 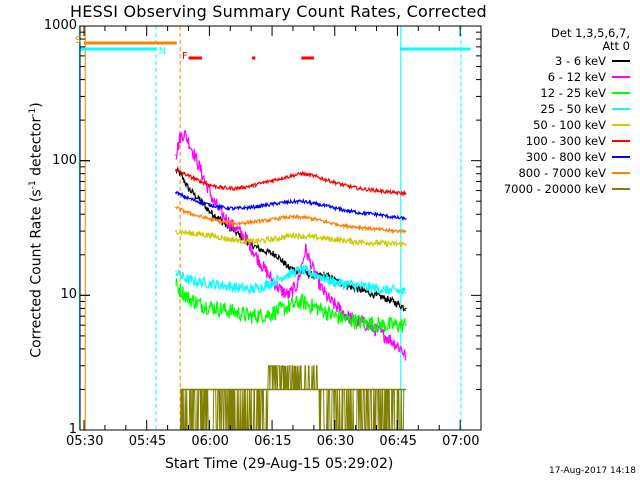 I want to click on x-tick-label: 06:45, so click(x=398, y=441).